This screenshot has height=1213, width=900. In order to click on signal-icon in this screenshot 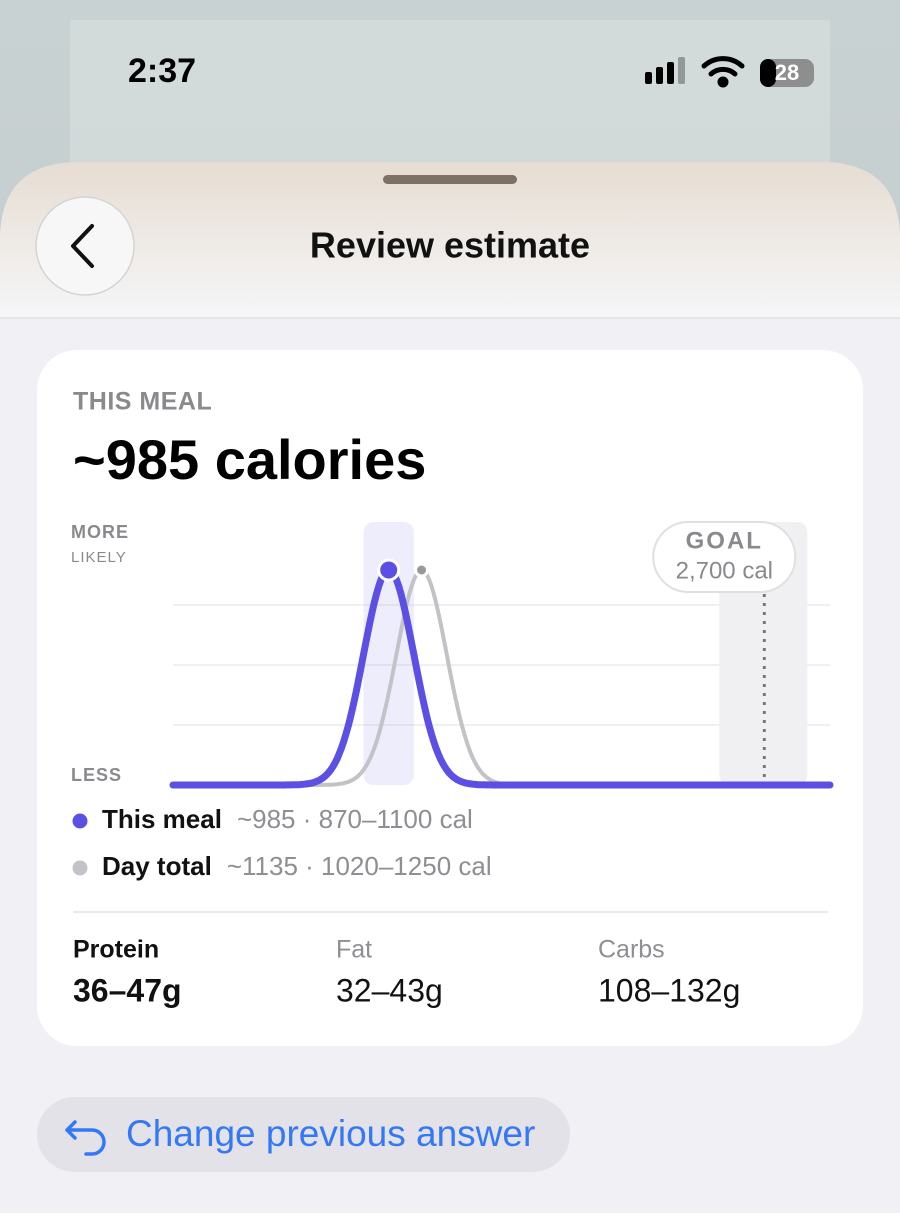, I will do `click(665, 70)`.